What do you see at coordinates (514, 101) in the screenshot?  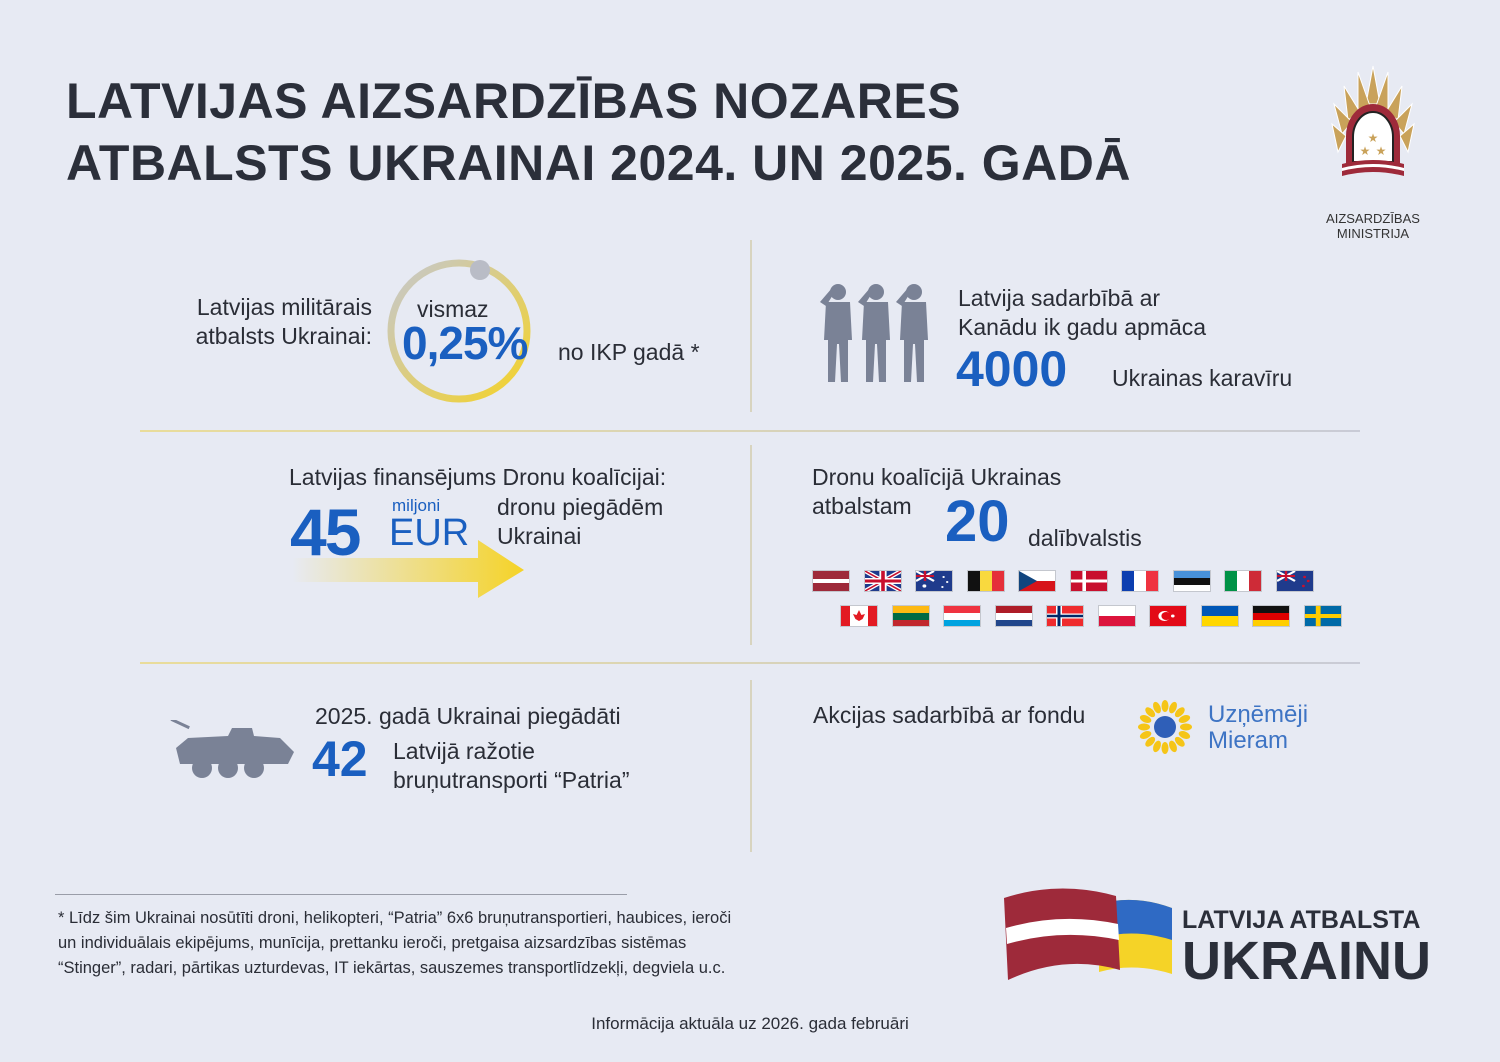 I see `title-line-1: LATVIJAS AIZSARDZĪBAS NOZARES` at bounding box center [514, 101].